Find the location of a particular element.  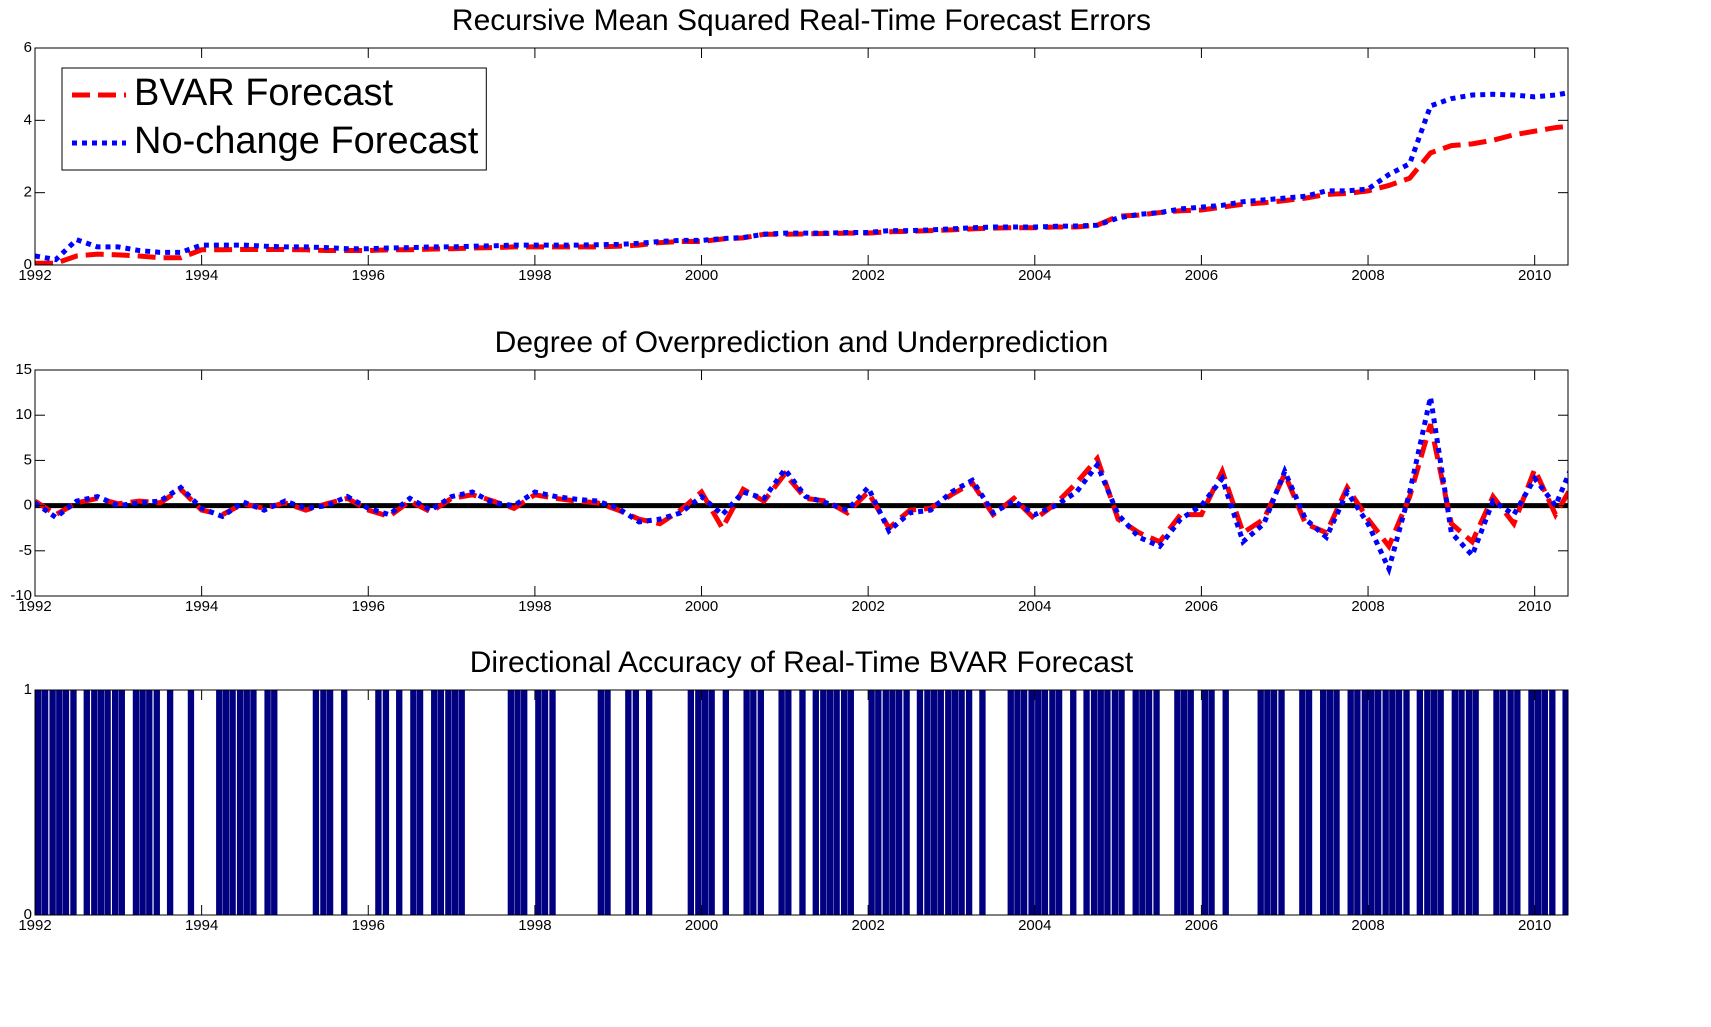

y-tick-label: -10 is located at coordinates (21, 595).